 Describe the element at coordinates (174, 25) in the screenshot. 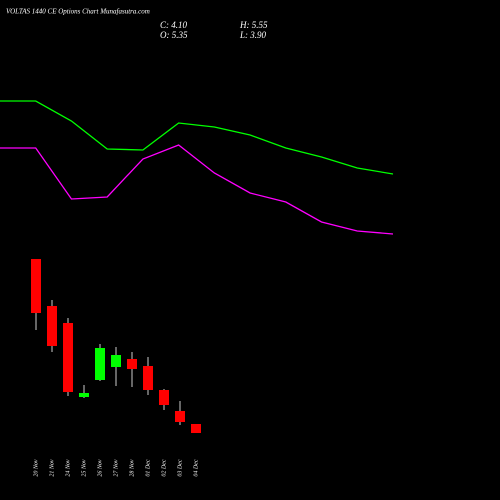

I see `ohlc-info: C: 4.10` at that location.